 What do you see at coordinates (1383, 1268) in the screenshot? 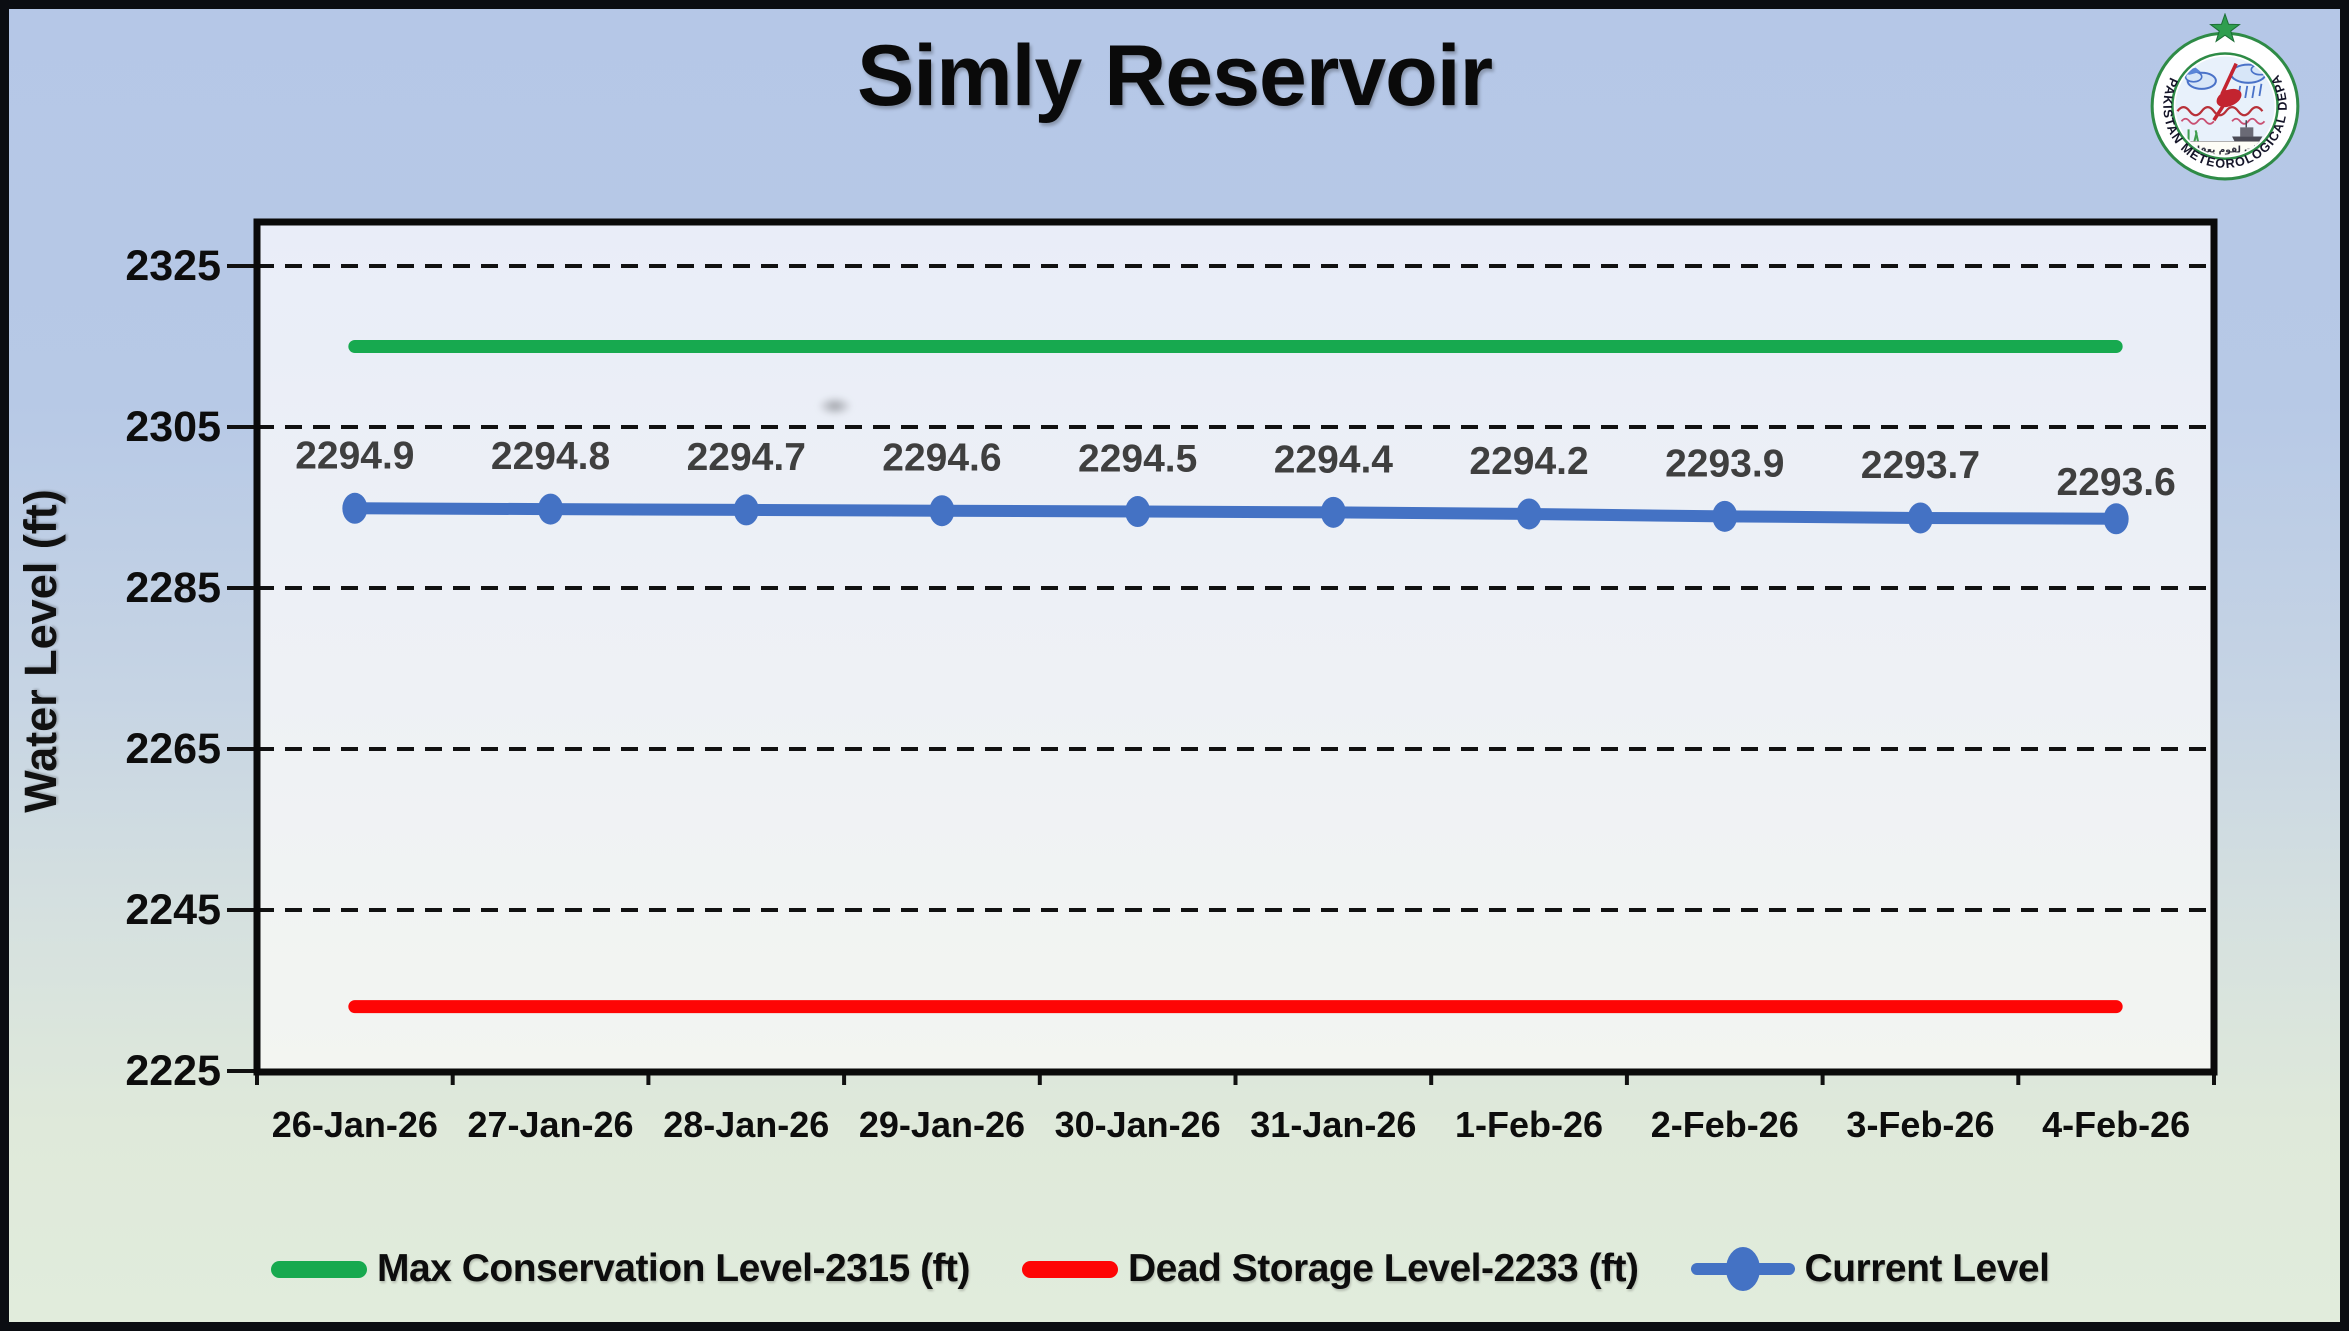
I see `legend-label: Dead Storage Level-2233 (ft)` at bounding box center [1383, 1268].